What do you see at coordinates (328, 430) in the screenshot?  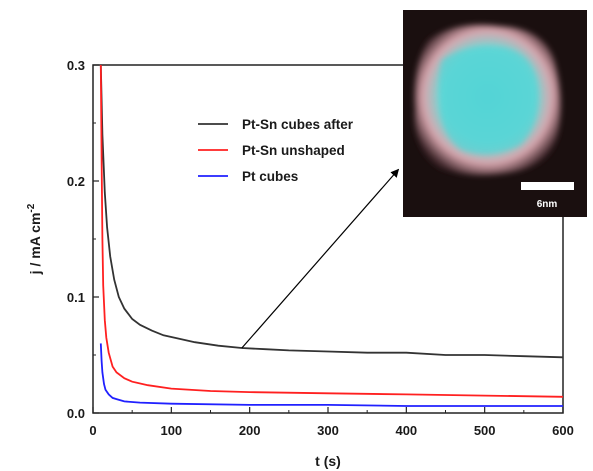 I see `x-tick-label: 300` at bounding box center [328, 430].